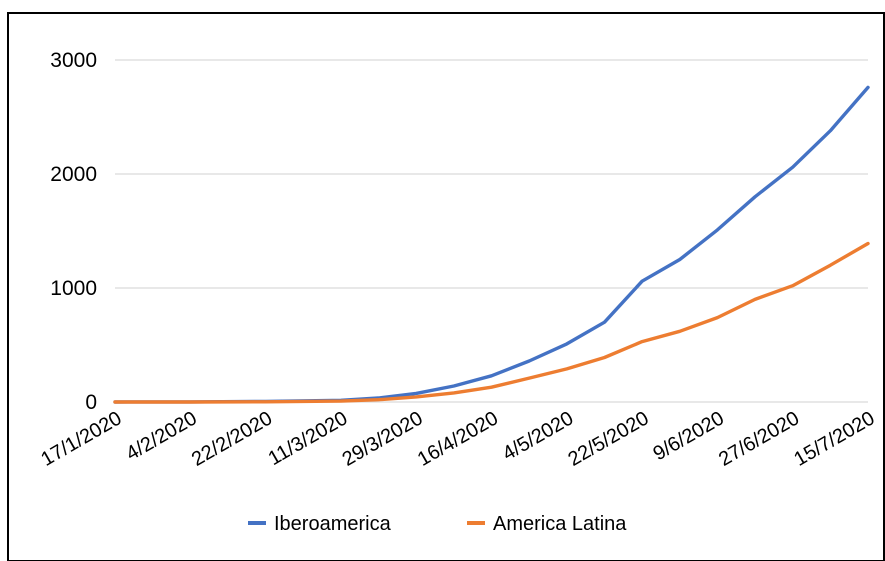  Describe the element at coordinates (232, 439) in the screenshot. I see `x-tick-label: 22/2/2020` at that location.